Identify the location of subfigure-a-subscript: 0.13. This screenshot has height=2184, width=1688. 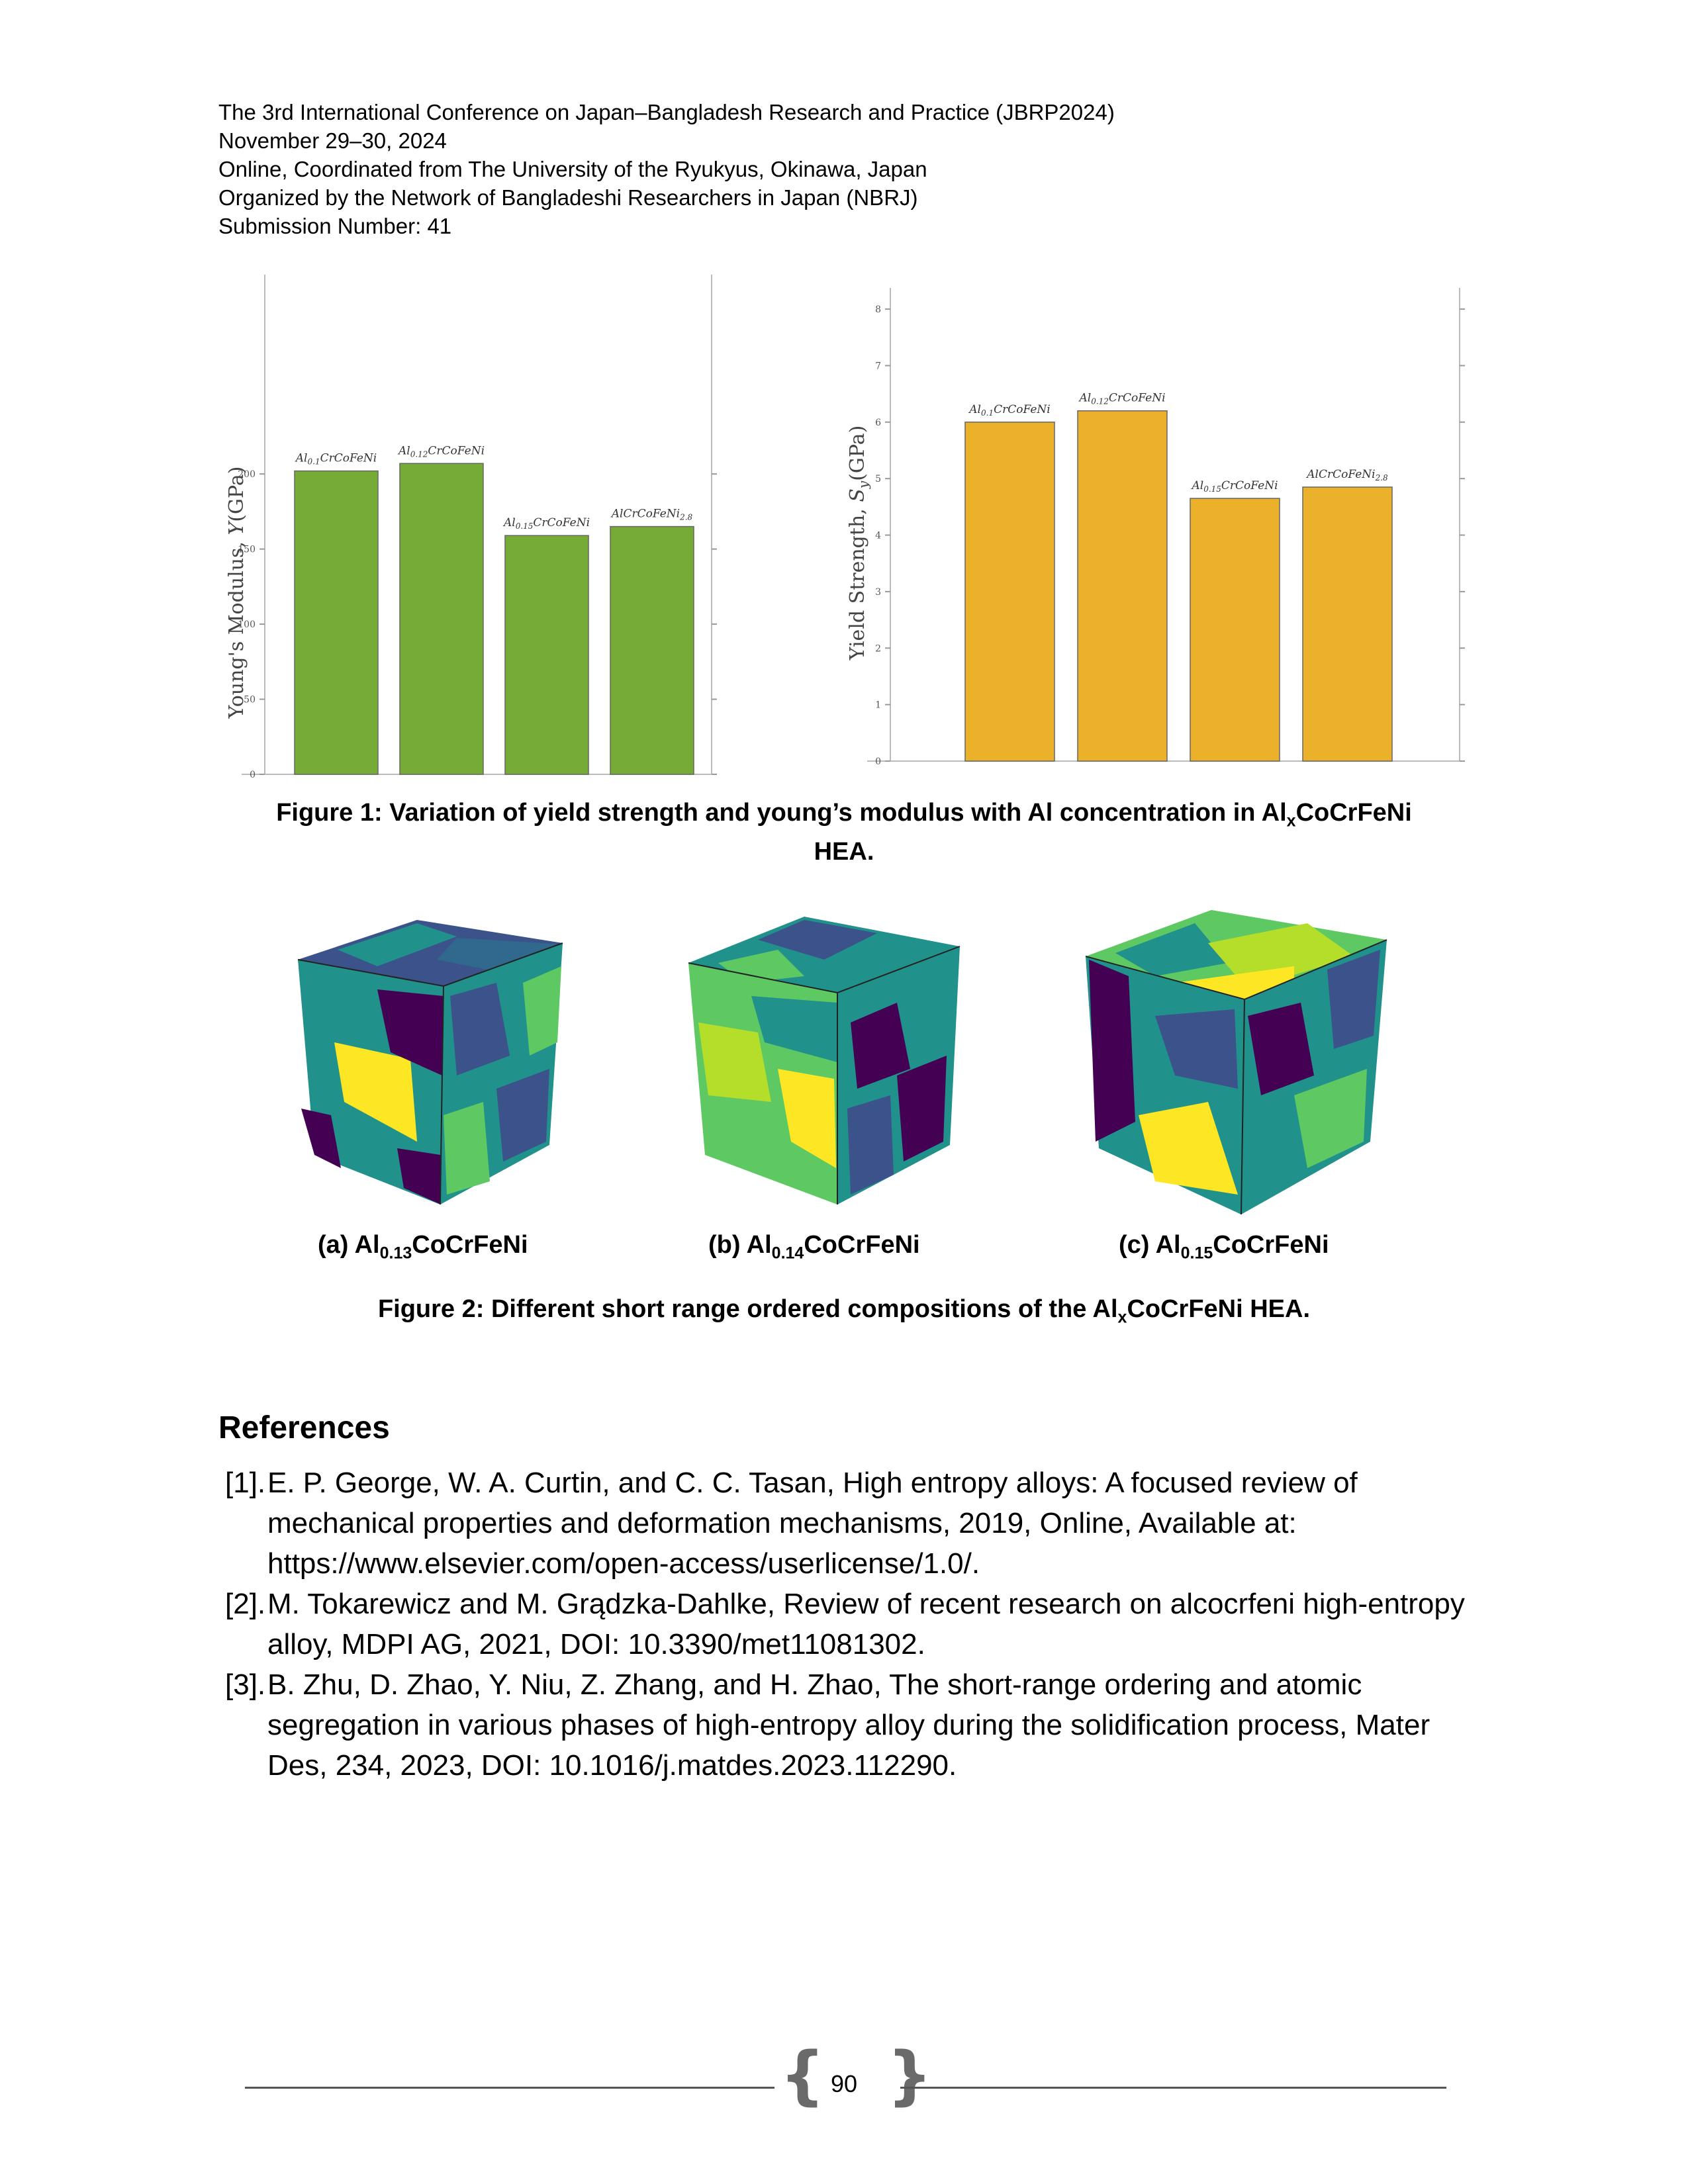
(395, 1253).